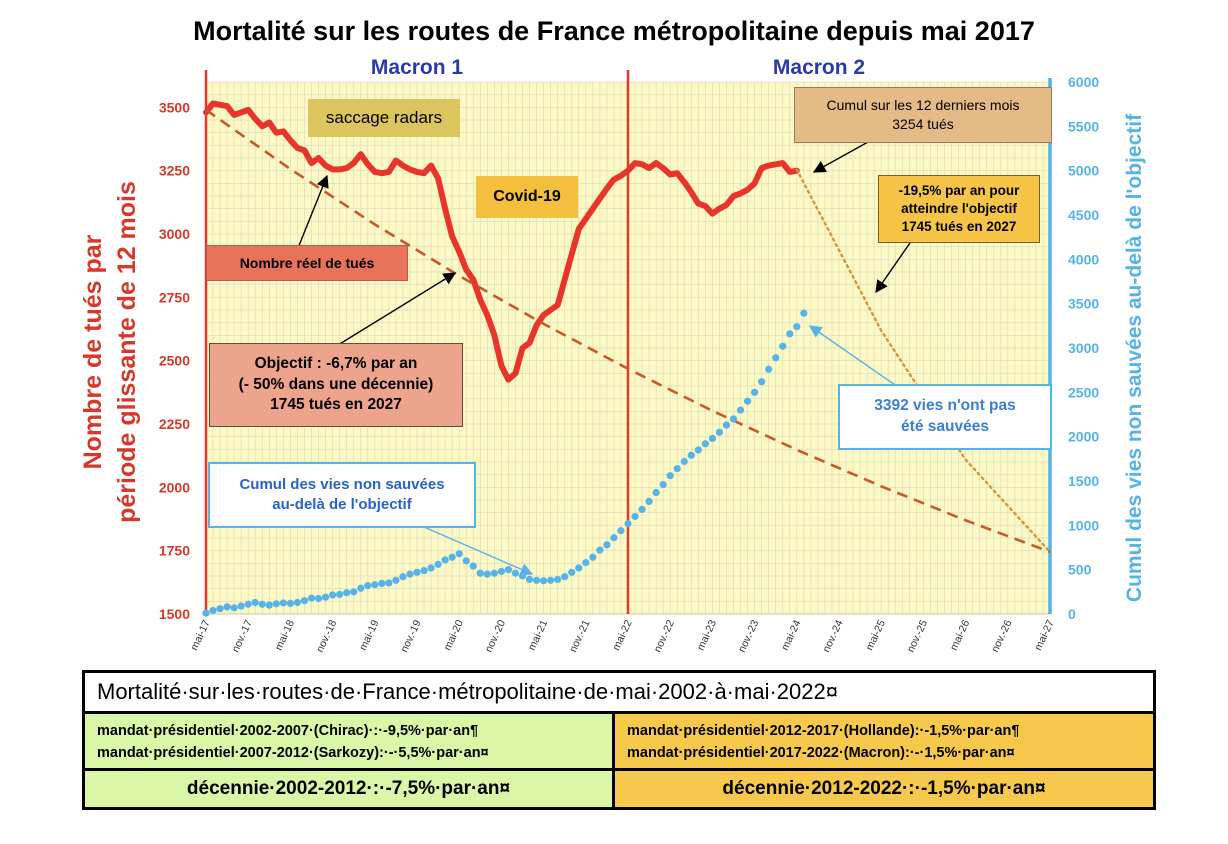 Image resolution: width=1228 pixels, height=844 pixels. What do you see at coordinates (478, 551) in the screenshot?
I see `arrow-cumul-lives` at bounding box center [478, 551].